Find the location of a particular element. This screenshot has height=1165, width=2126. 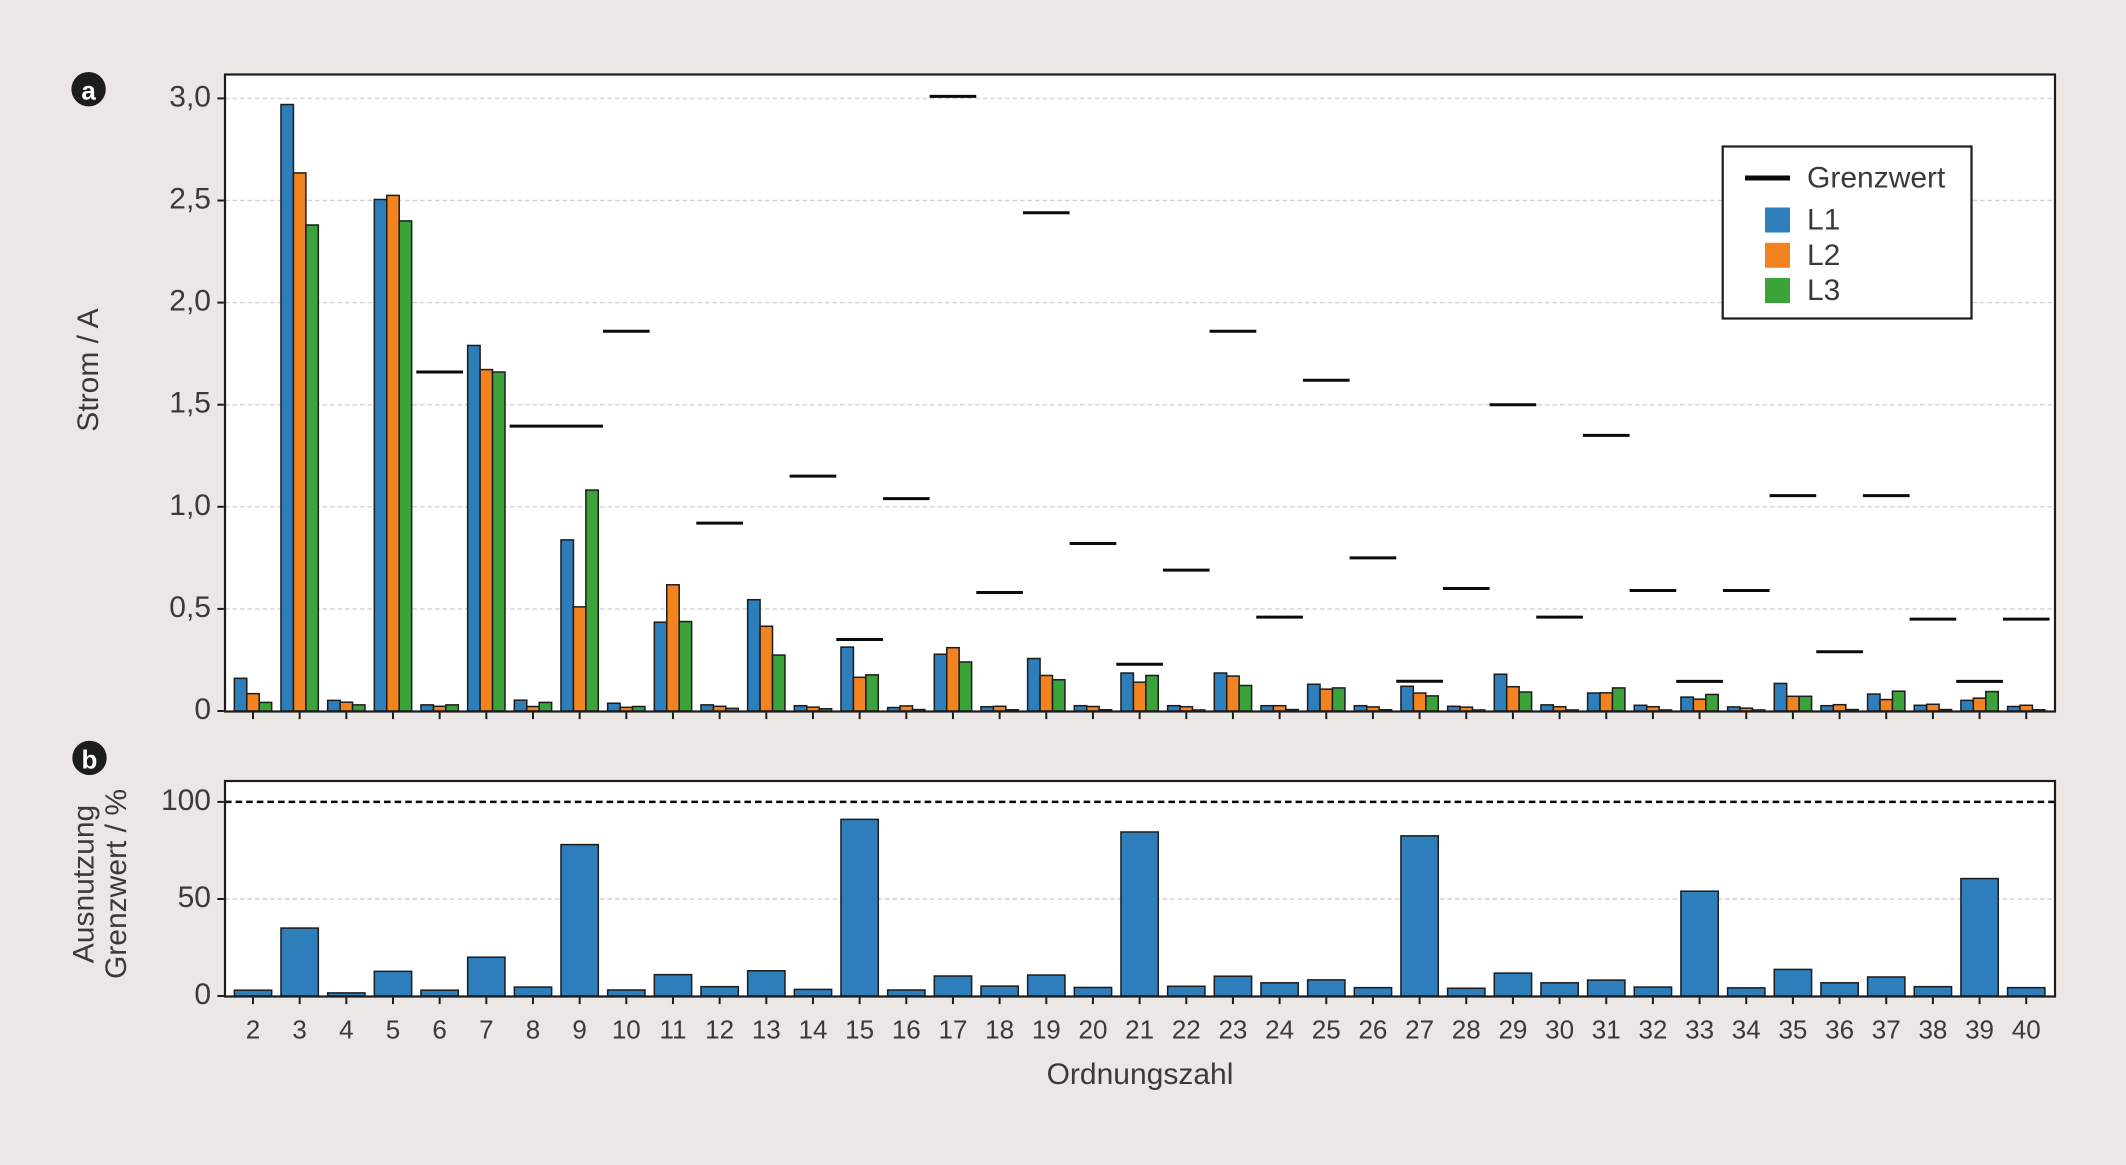

svg-text: 34 is located at coordinates (1746, 1030).